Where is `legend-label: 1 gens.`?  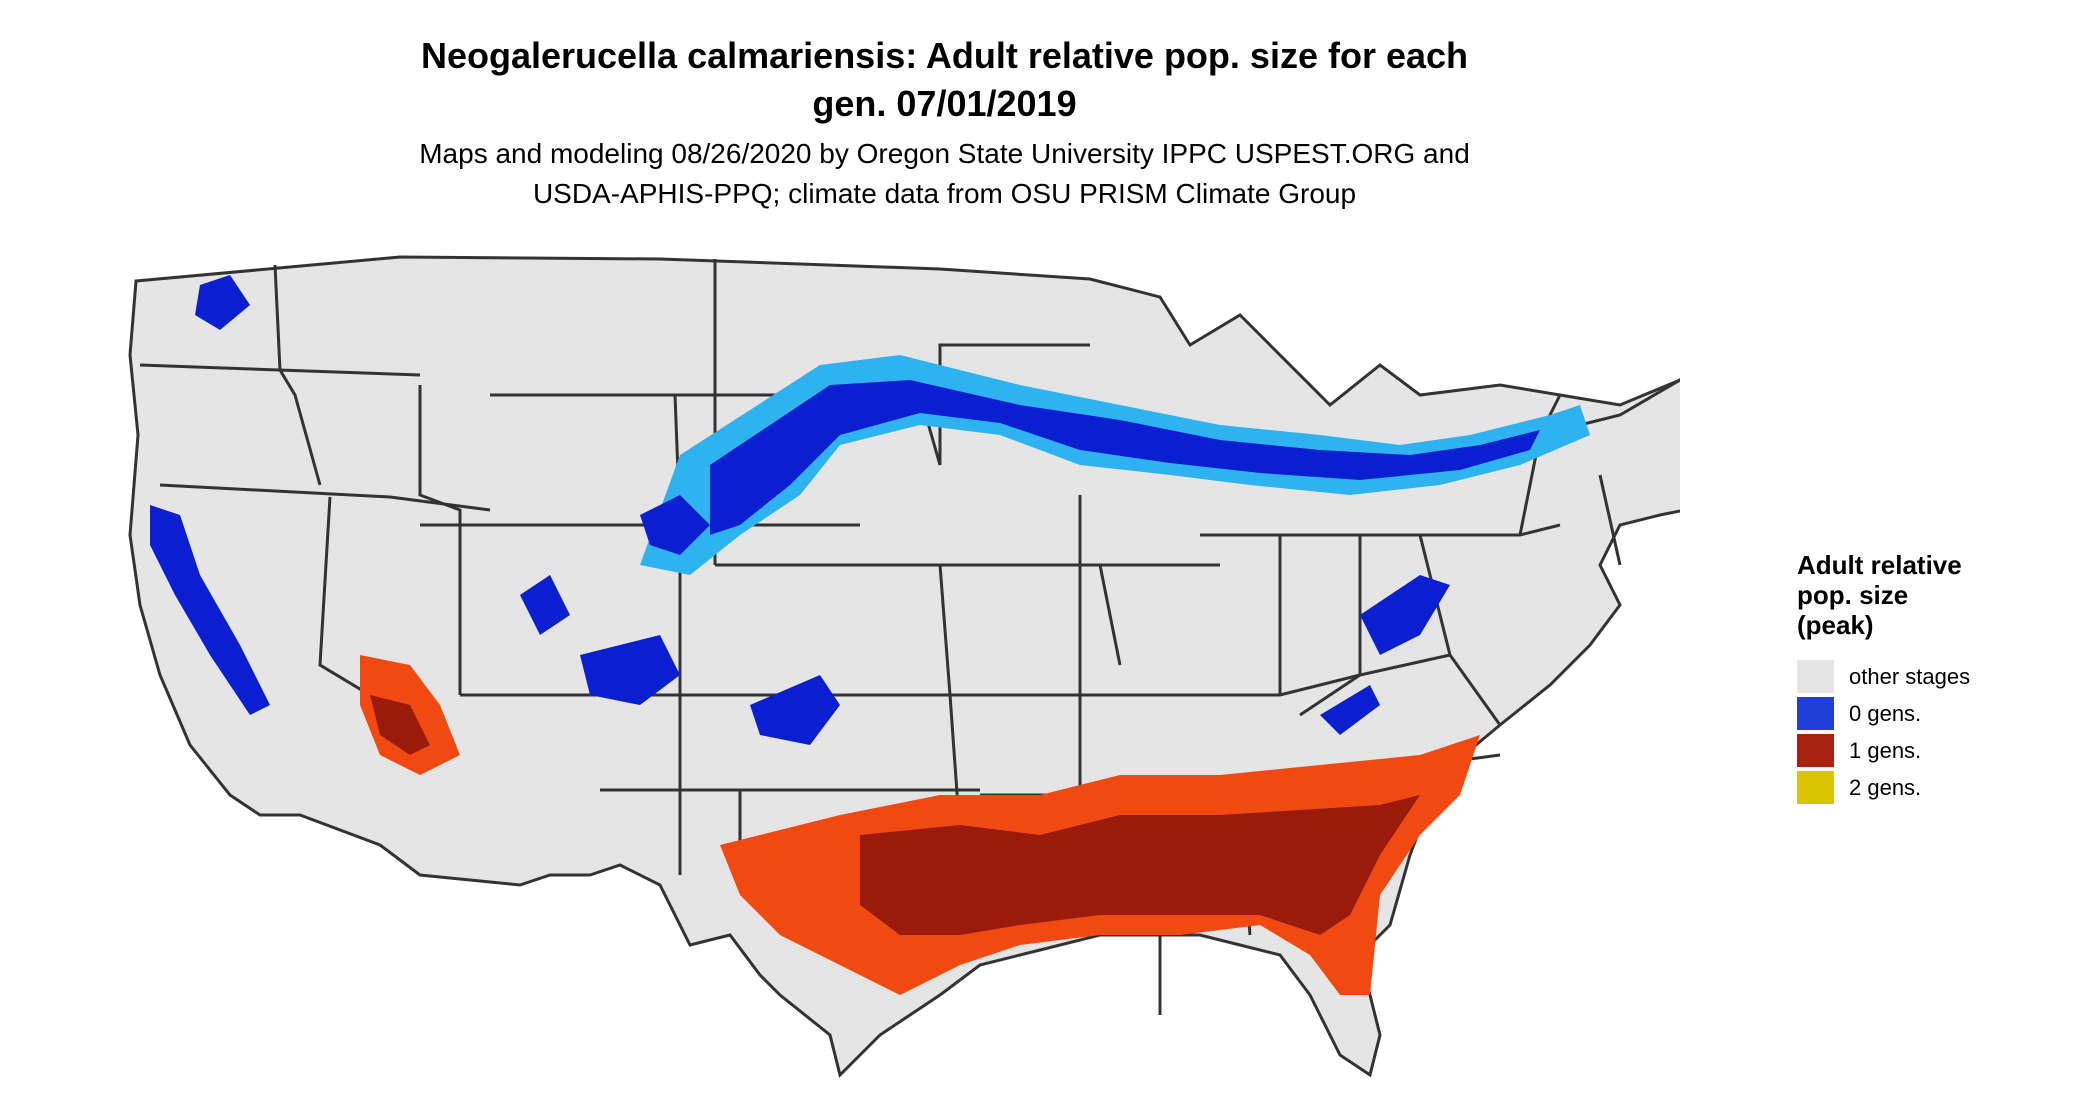 legend-label: 1 gens. is located at coordinates (1885, 750).